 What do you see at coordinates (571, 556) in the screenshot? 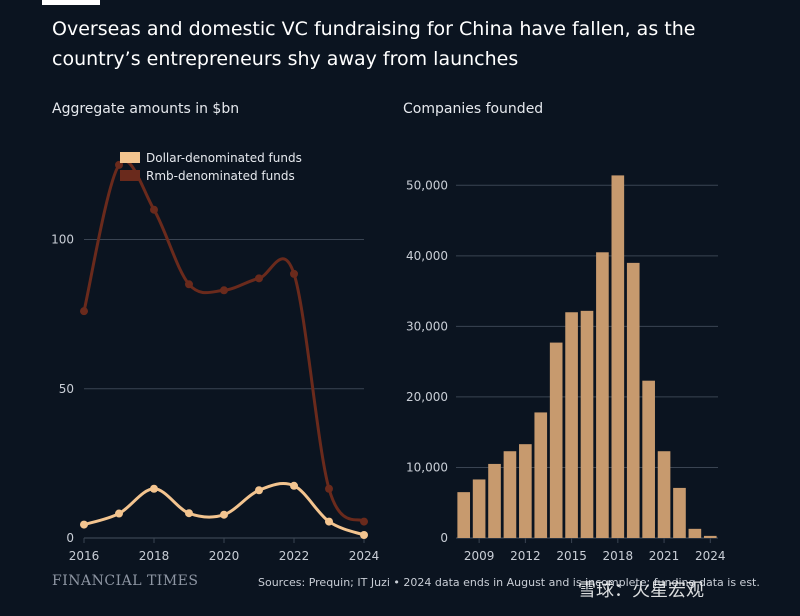
I see `x-tick-label: 2015` at bounding box center [571, 556].